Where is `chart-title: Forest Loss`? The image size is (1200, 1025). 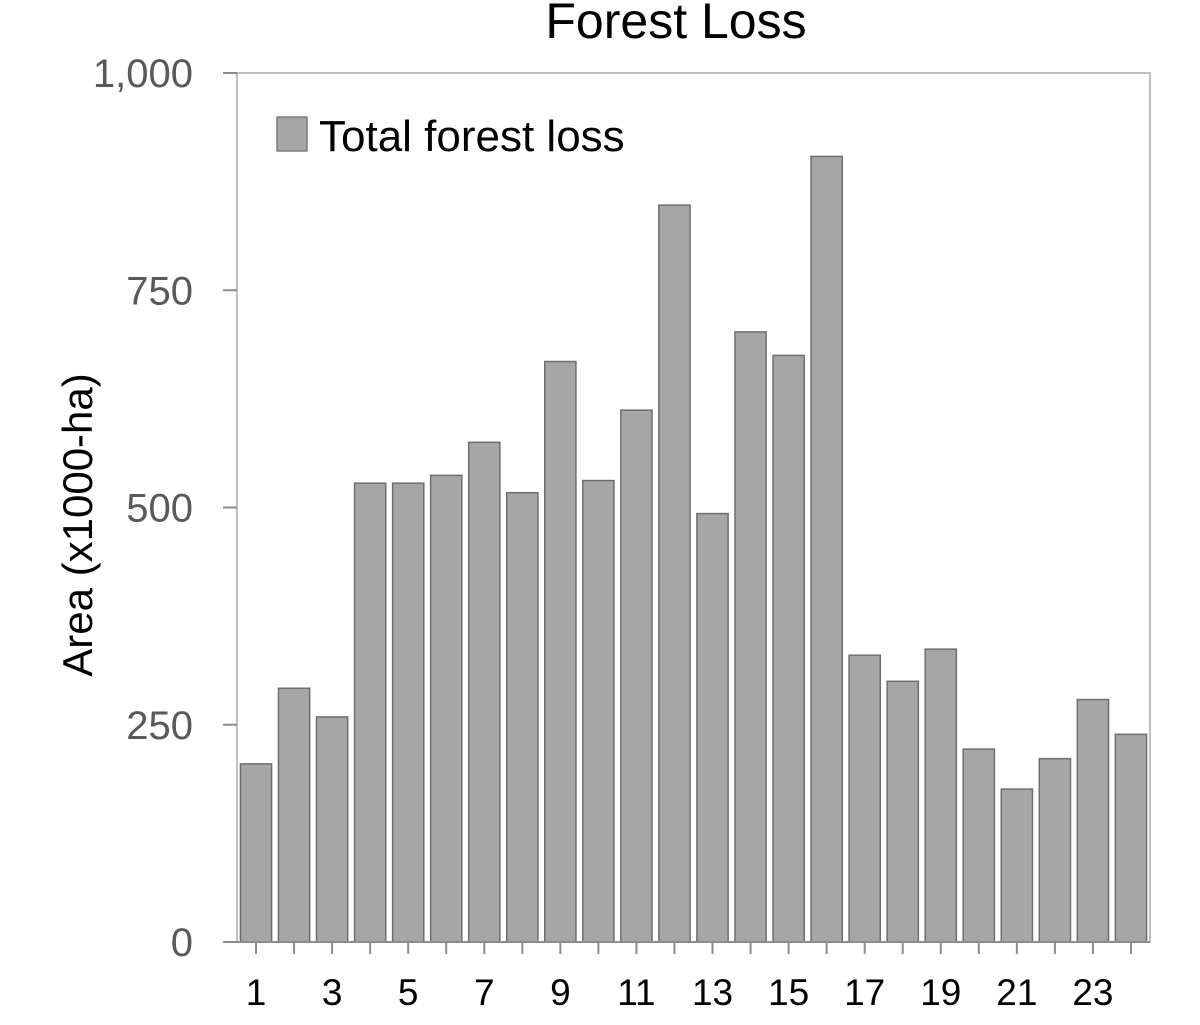
chart-title: Forest Loss is located at coordinates (675, 24).